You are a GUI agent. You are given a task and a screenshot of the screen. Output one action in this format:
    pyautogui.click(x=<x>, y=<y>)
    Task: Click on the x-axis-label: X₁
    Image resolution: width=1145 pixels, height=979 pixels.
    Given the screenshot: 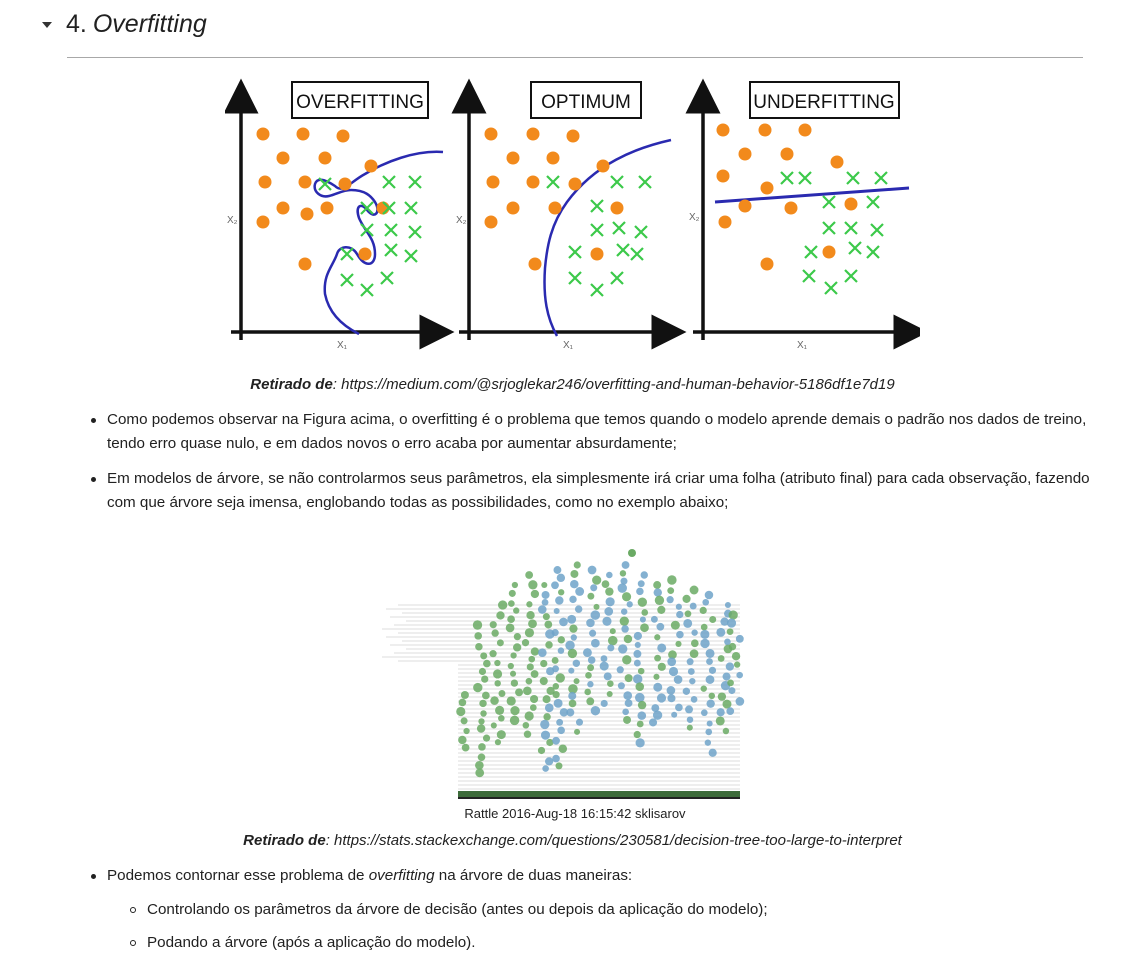 What is the action you would take?
    pyautogui.click(x=342, y=345)
    